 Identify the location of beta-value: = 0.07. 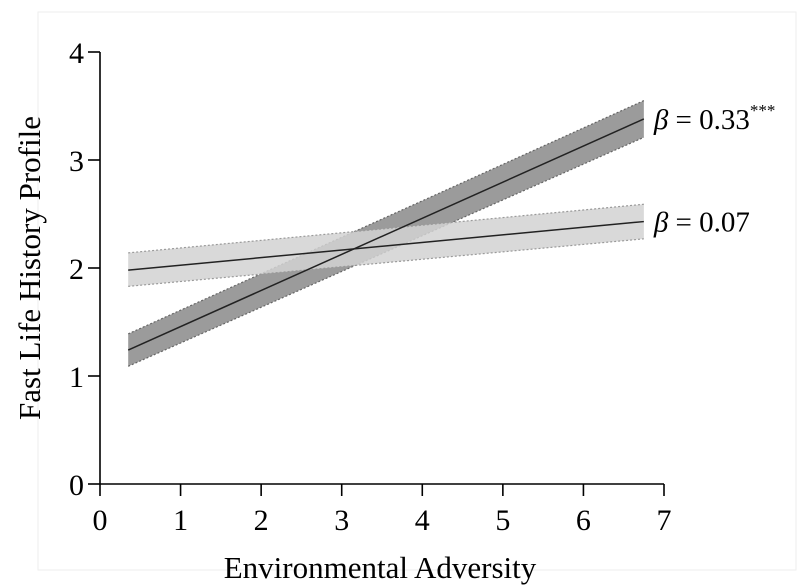
(709, 223).